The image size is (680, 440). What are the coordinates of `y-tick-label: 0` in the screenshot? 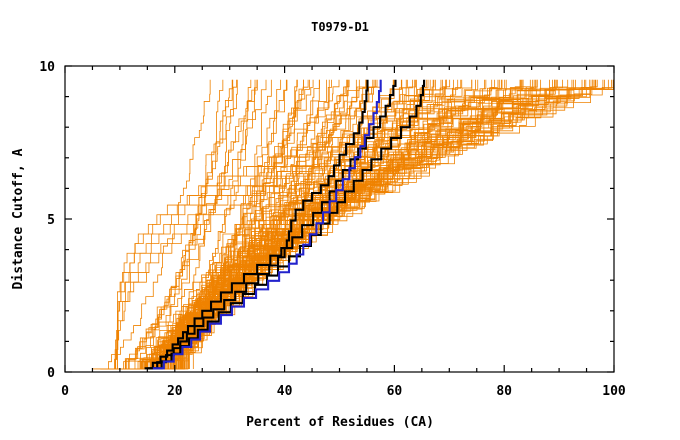 It's located at (51, 373).